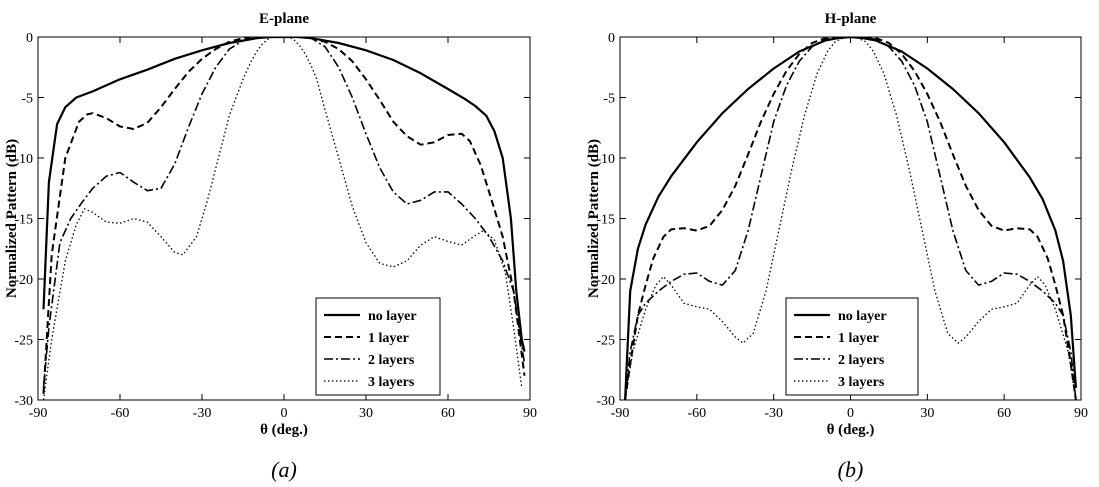 Image resolution: width=1099 pixels, height=487 pixels. I want to click on chart-title: H-plane, so click(851, 19).